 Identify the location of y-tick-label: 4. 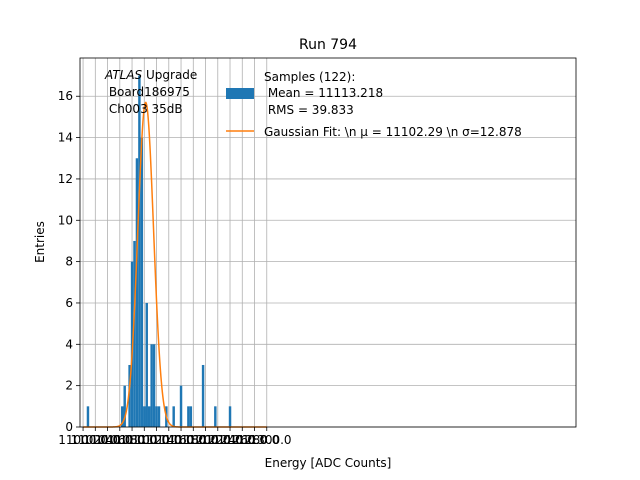
(69, 344).